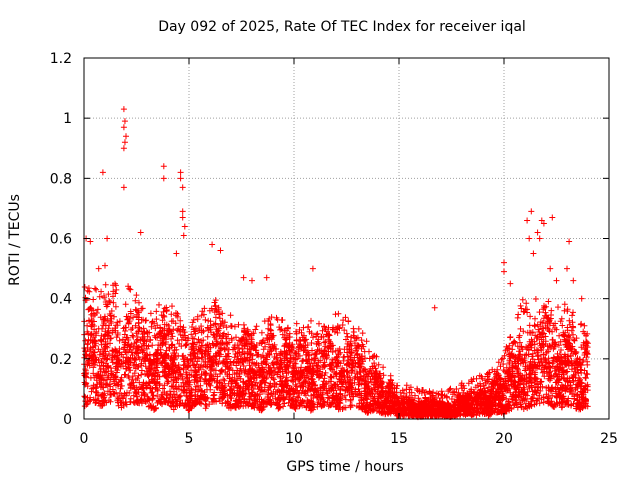 Image resolution: width=640 pixels, height=480 pixels. Describe the element at coordinates (61, 240) in the screenshot. I see `y-tick-label: 0.6` at that location.